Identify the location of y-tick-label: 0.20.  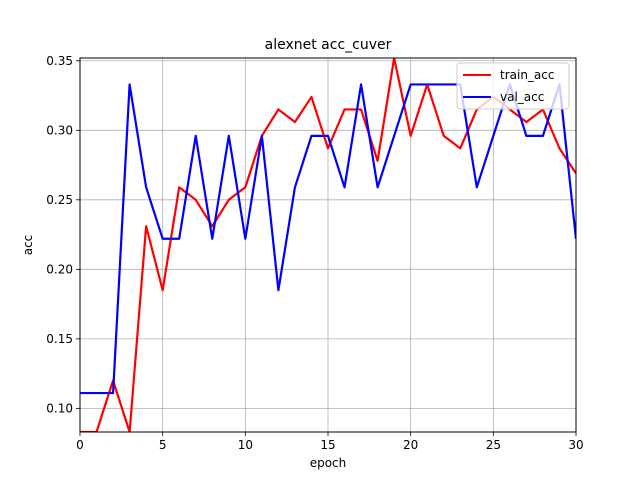
(59, 269).